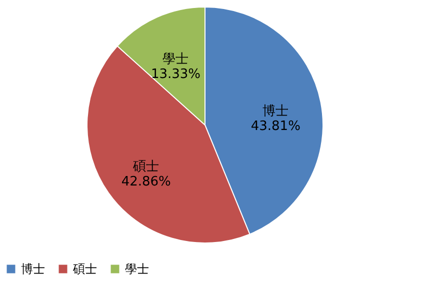  Describe the element at coordinates (275, 112) in the screenshot. I see `slice-label: 博士` at that location.